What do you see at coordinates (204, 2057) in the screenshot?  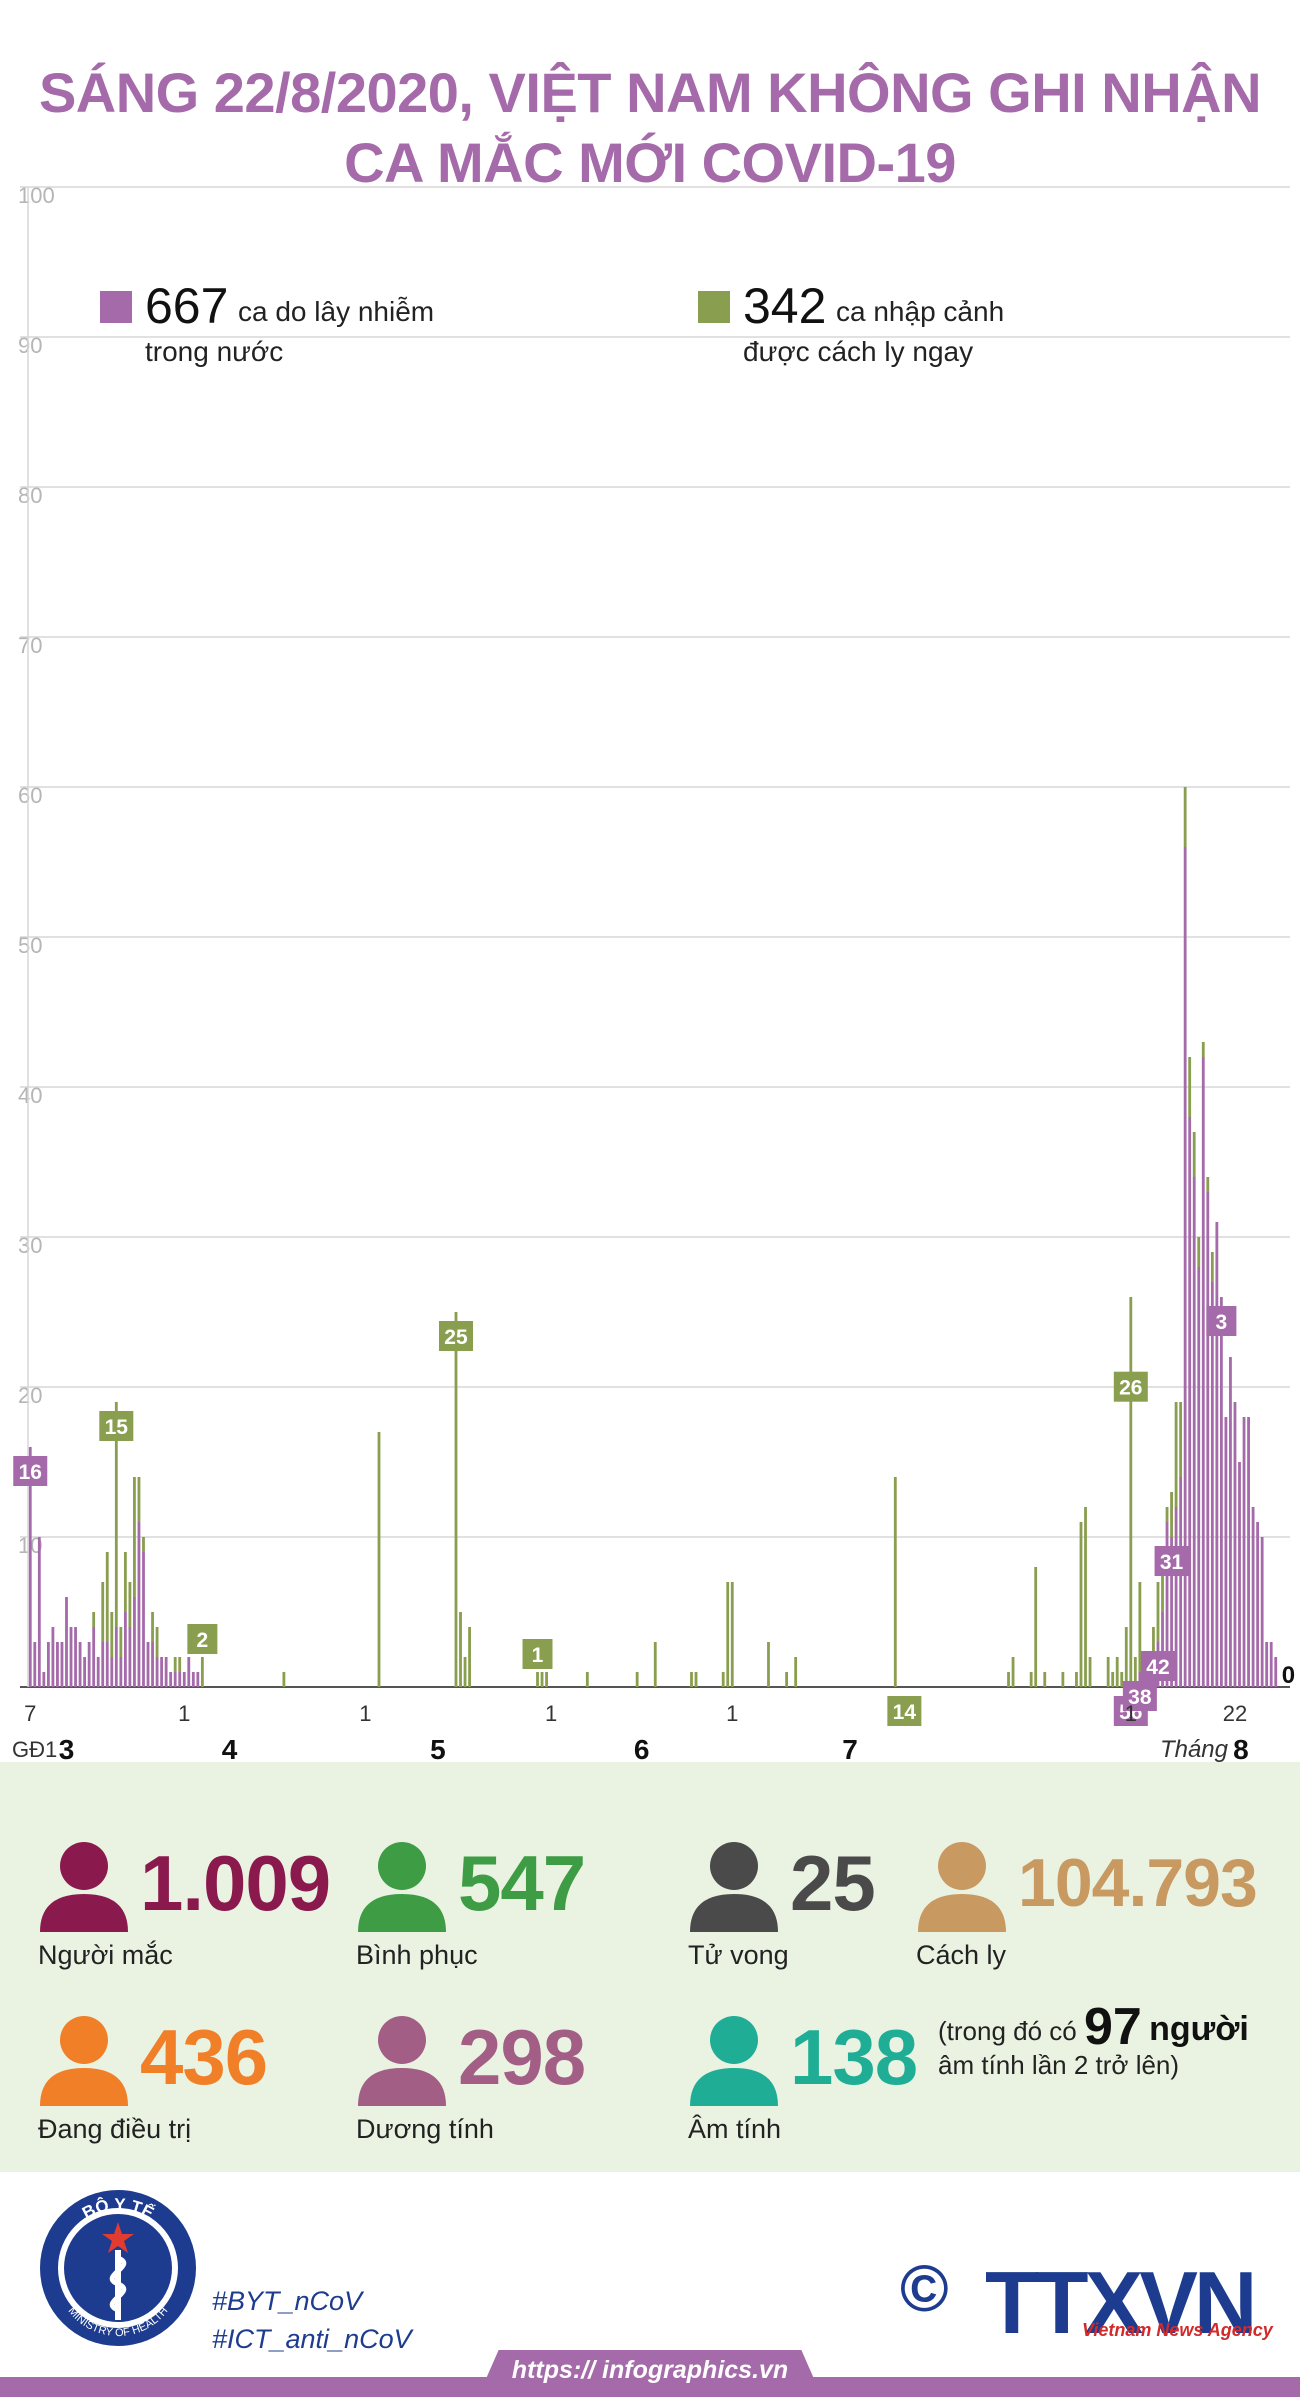 I see `stat-treating-value: 436` at bounding box center [204, 2057].